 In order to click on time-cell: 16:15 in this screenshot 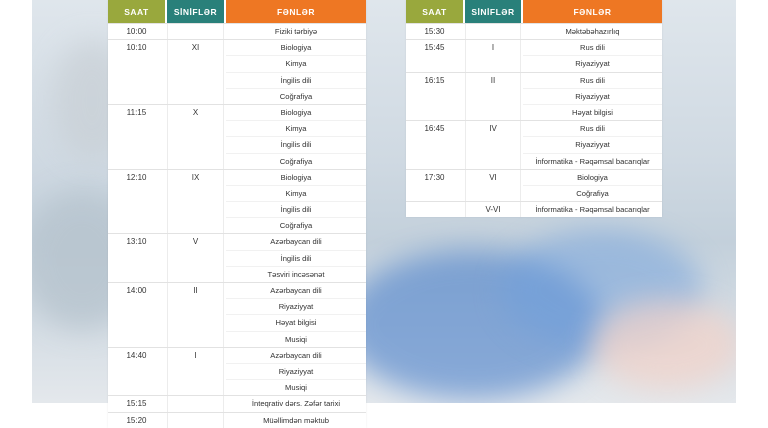, I will do `click(434, 80)`.